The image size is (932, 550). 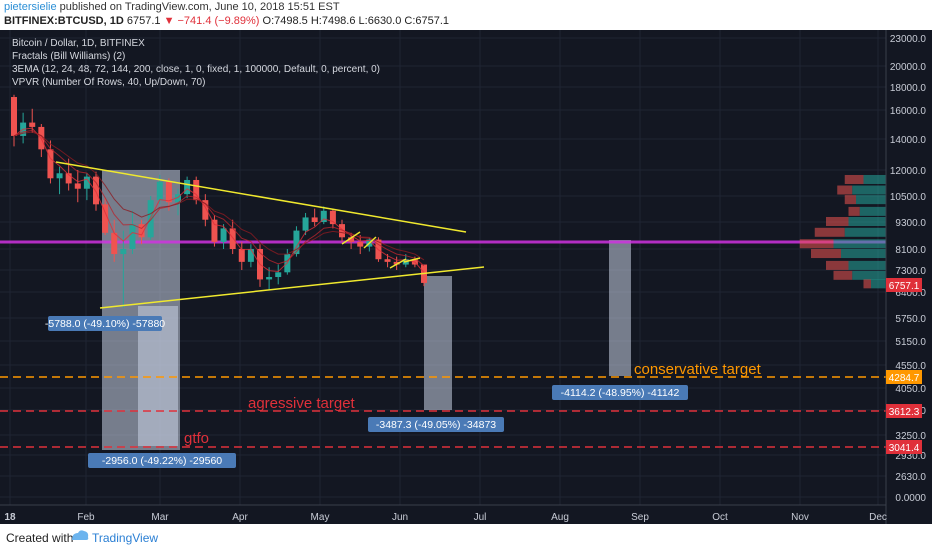 I want to click on time-tick-label: Jun, so click(x=400, y=517).